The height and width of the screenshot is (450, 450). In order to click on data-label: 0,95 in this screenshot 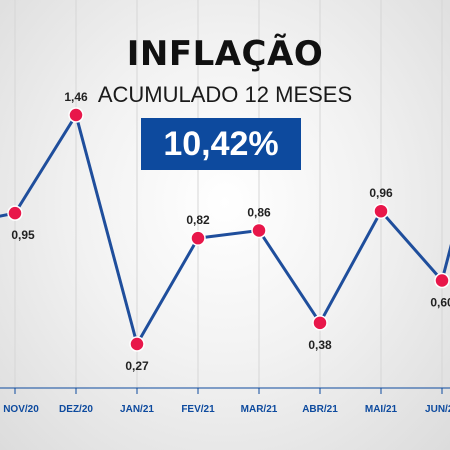, I will do `click(23, 235)`.